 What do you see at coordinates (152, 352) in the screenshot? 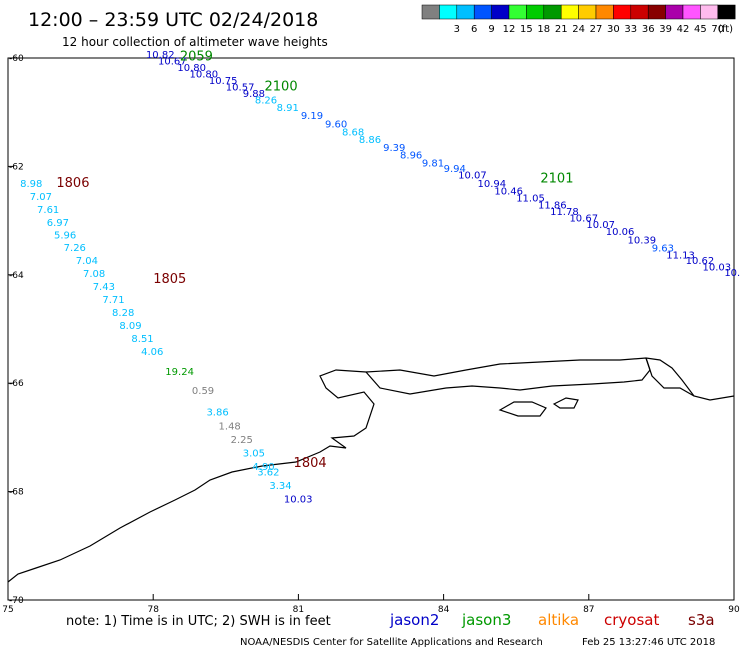
I see `wave-height-label: 4.06` at bounding box center [152, 352].